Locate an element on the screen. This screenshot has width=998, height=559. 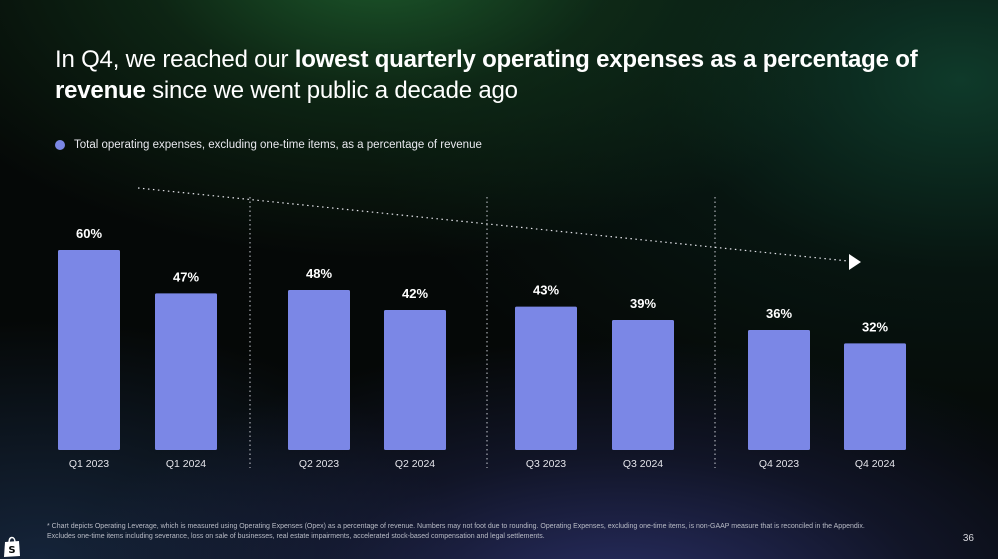
data-label-q2-2024: 42% is located at coordinates (415, 293).